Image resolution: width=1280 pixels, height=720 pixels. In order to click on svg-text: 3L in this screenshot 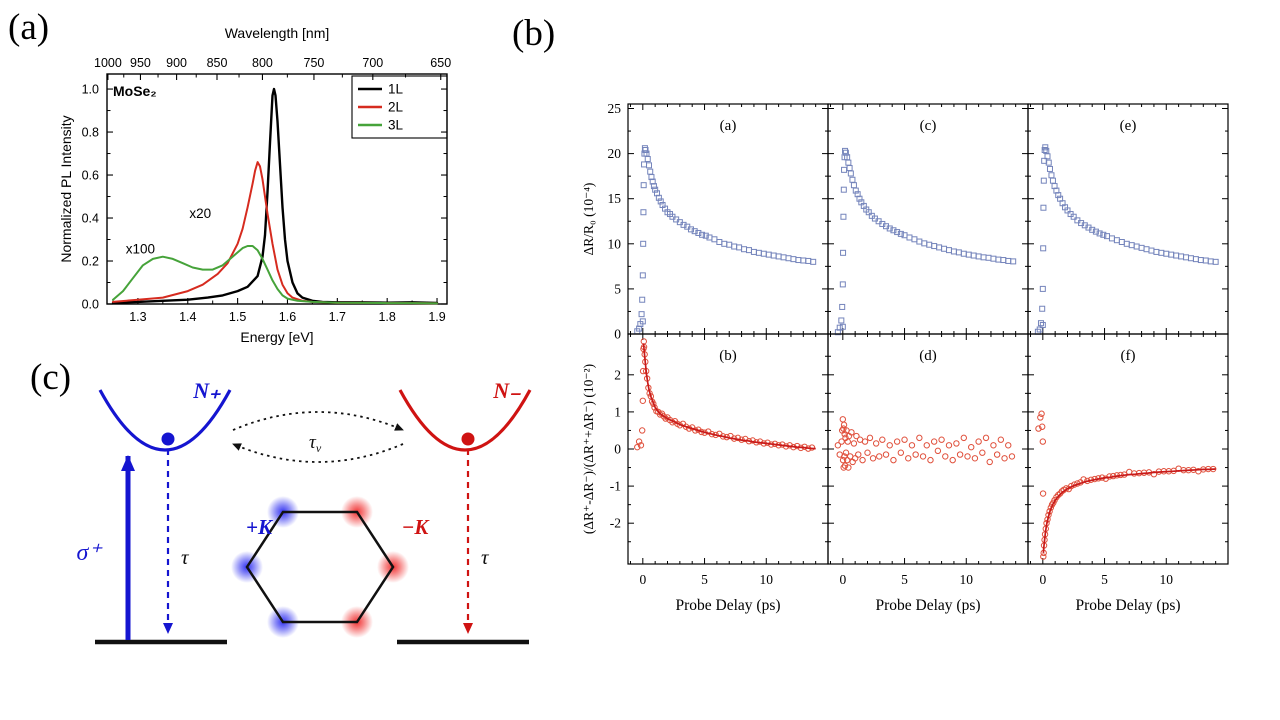, I will do `click(396, 125)`.